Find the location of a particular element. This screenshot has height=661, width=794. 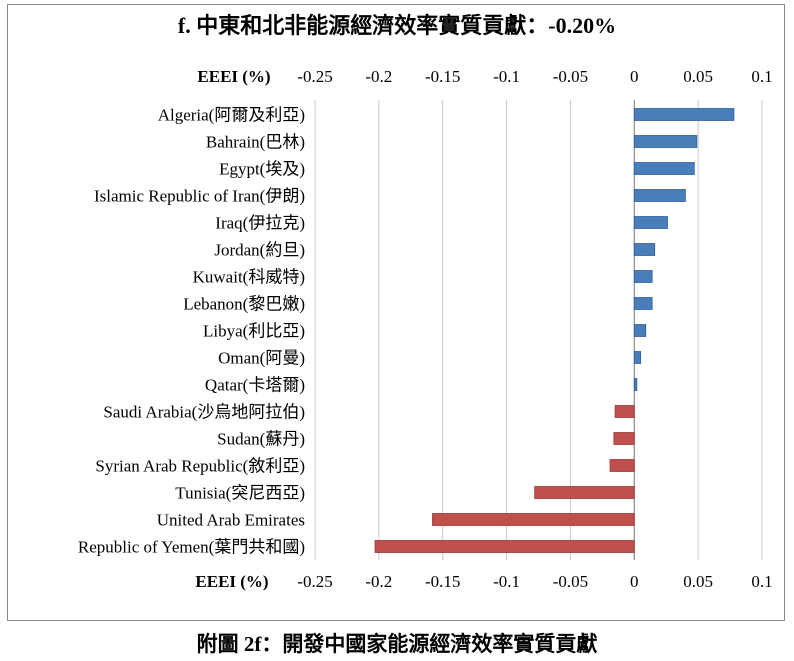

figure-caption: 附圖 2f：開發中國家能源經濟效率實質貢獻 is located at coordinates (397, 644).